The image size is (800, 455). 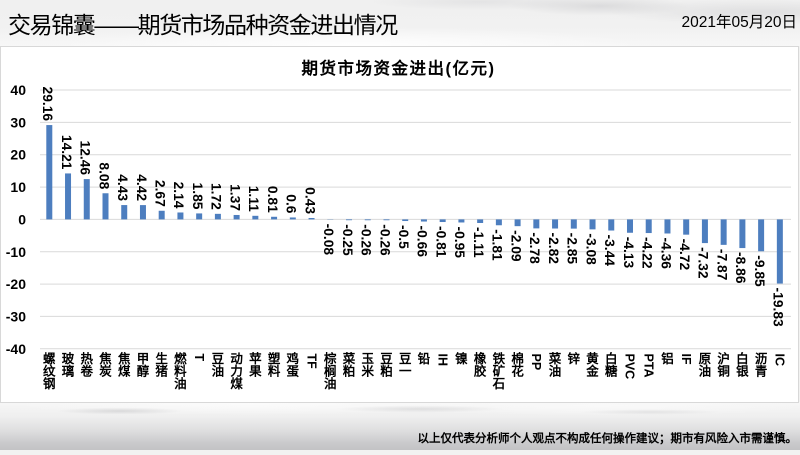 I want to click on svg-text: 铝, so click(x=667, y=358).